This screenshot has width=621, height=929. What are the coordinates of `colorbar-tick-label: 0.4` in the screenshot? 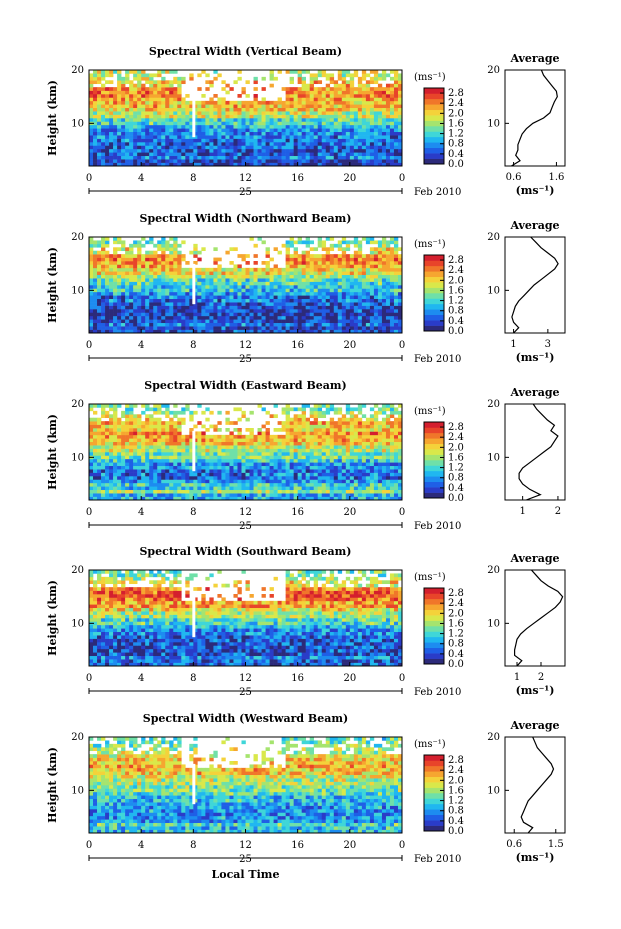 It's located at (456, 154).